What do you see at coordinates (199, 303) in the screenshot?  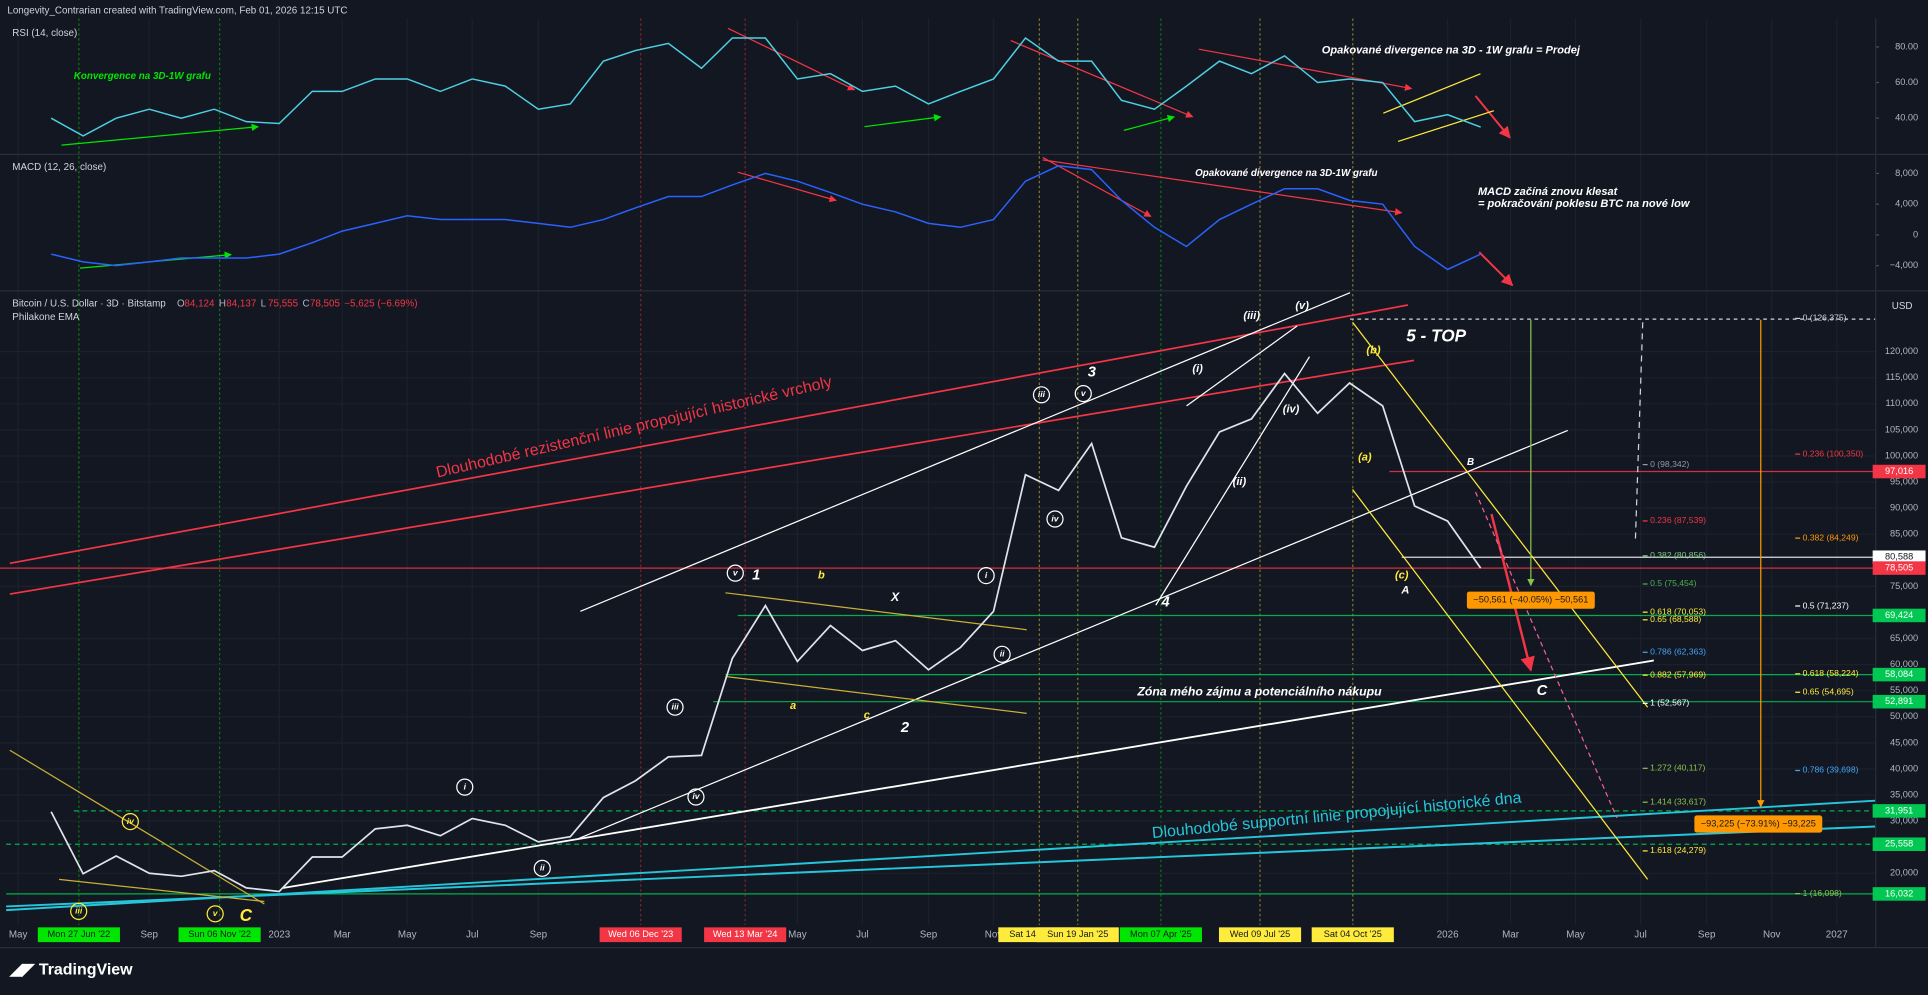 I see `ohlc-value: 84,124` at bounding box center [199, 303].